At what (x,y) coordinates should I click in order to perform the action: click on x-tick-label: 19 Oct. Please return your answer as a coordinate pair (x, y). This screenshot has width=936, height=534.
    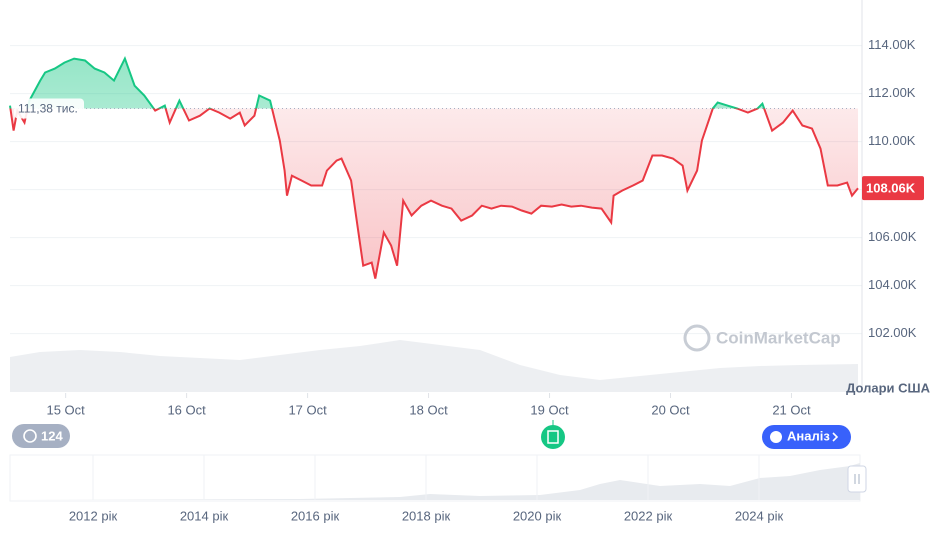
    Looking at the image, I should click on (549, 409).